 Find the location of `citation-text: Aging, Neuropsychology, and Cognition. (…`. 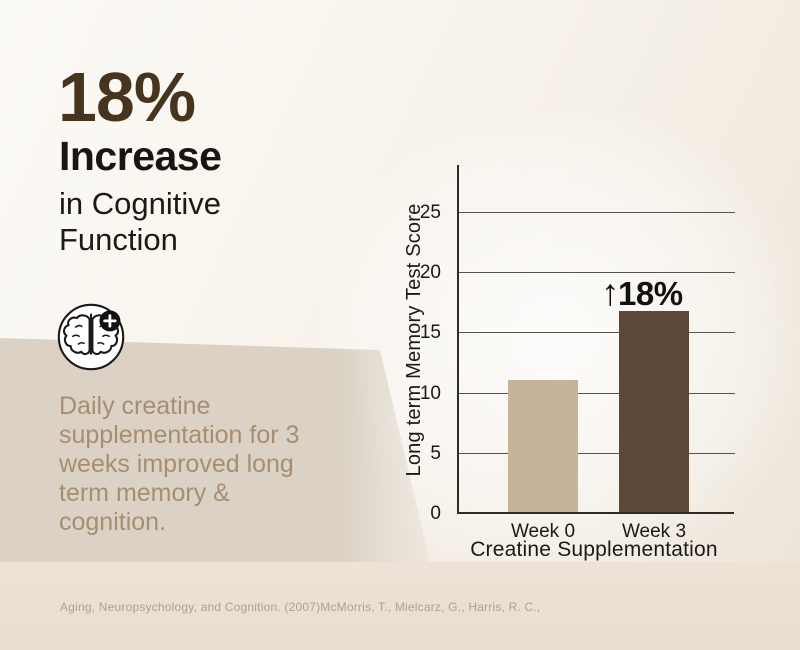

citation-text: Aging, Neuropsychology, and Cognition. (… is located at coordinates (300, 607).